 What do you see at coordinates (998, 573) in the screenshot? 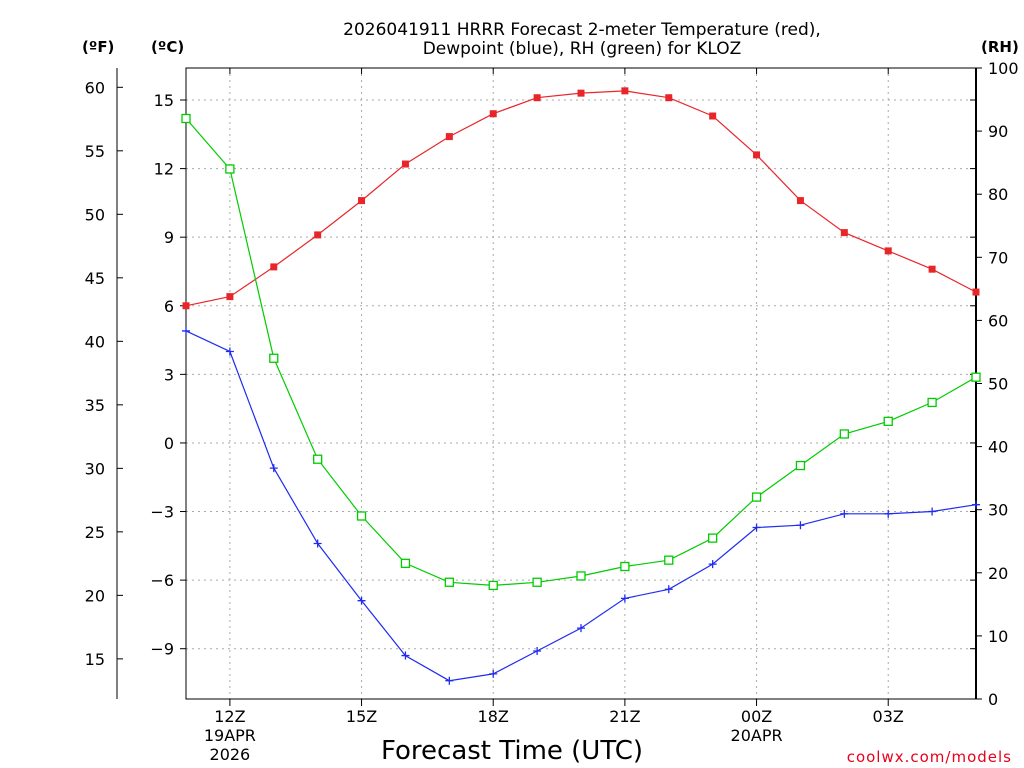
I see `rh-tick-label: 20` at bounding box center [998, 573].